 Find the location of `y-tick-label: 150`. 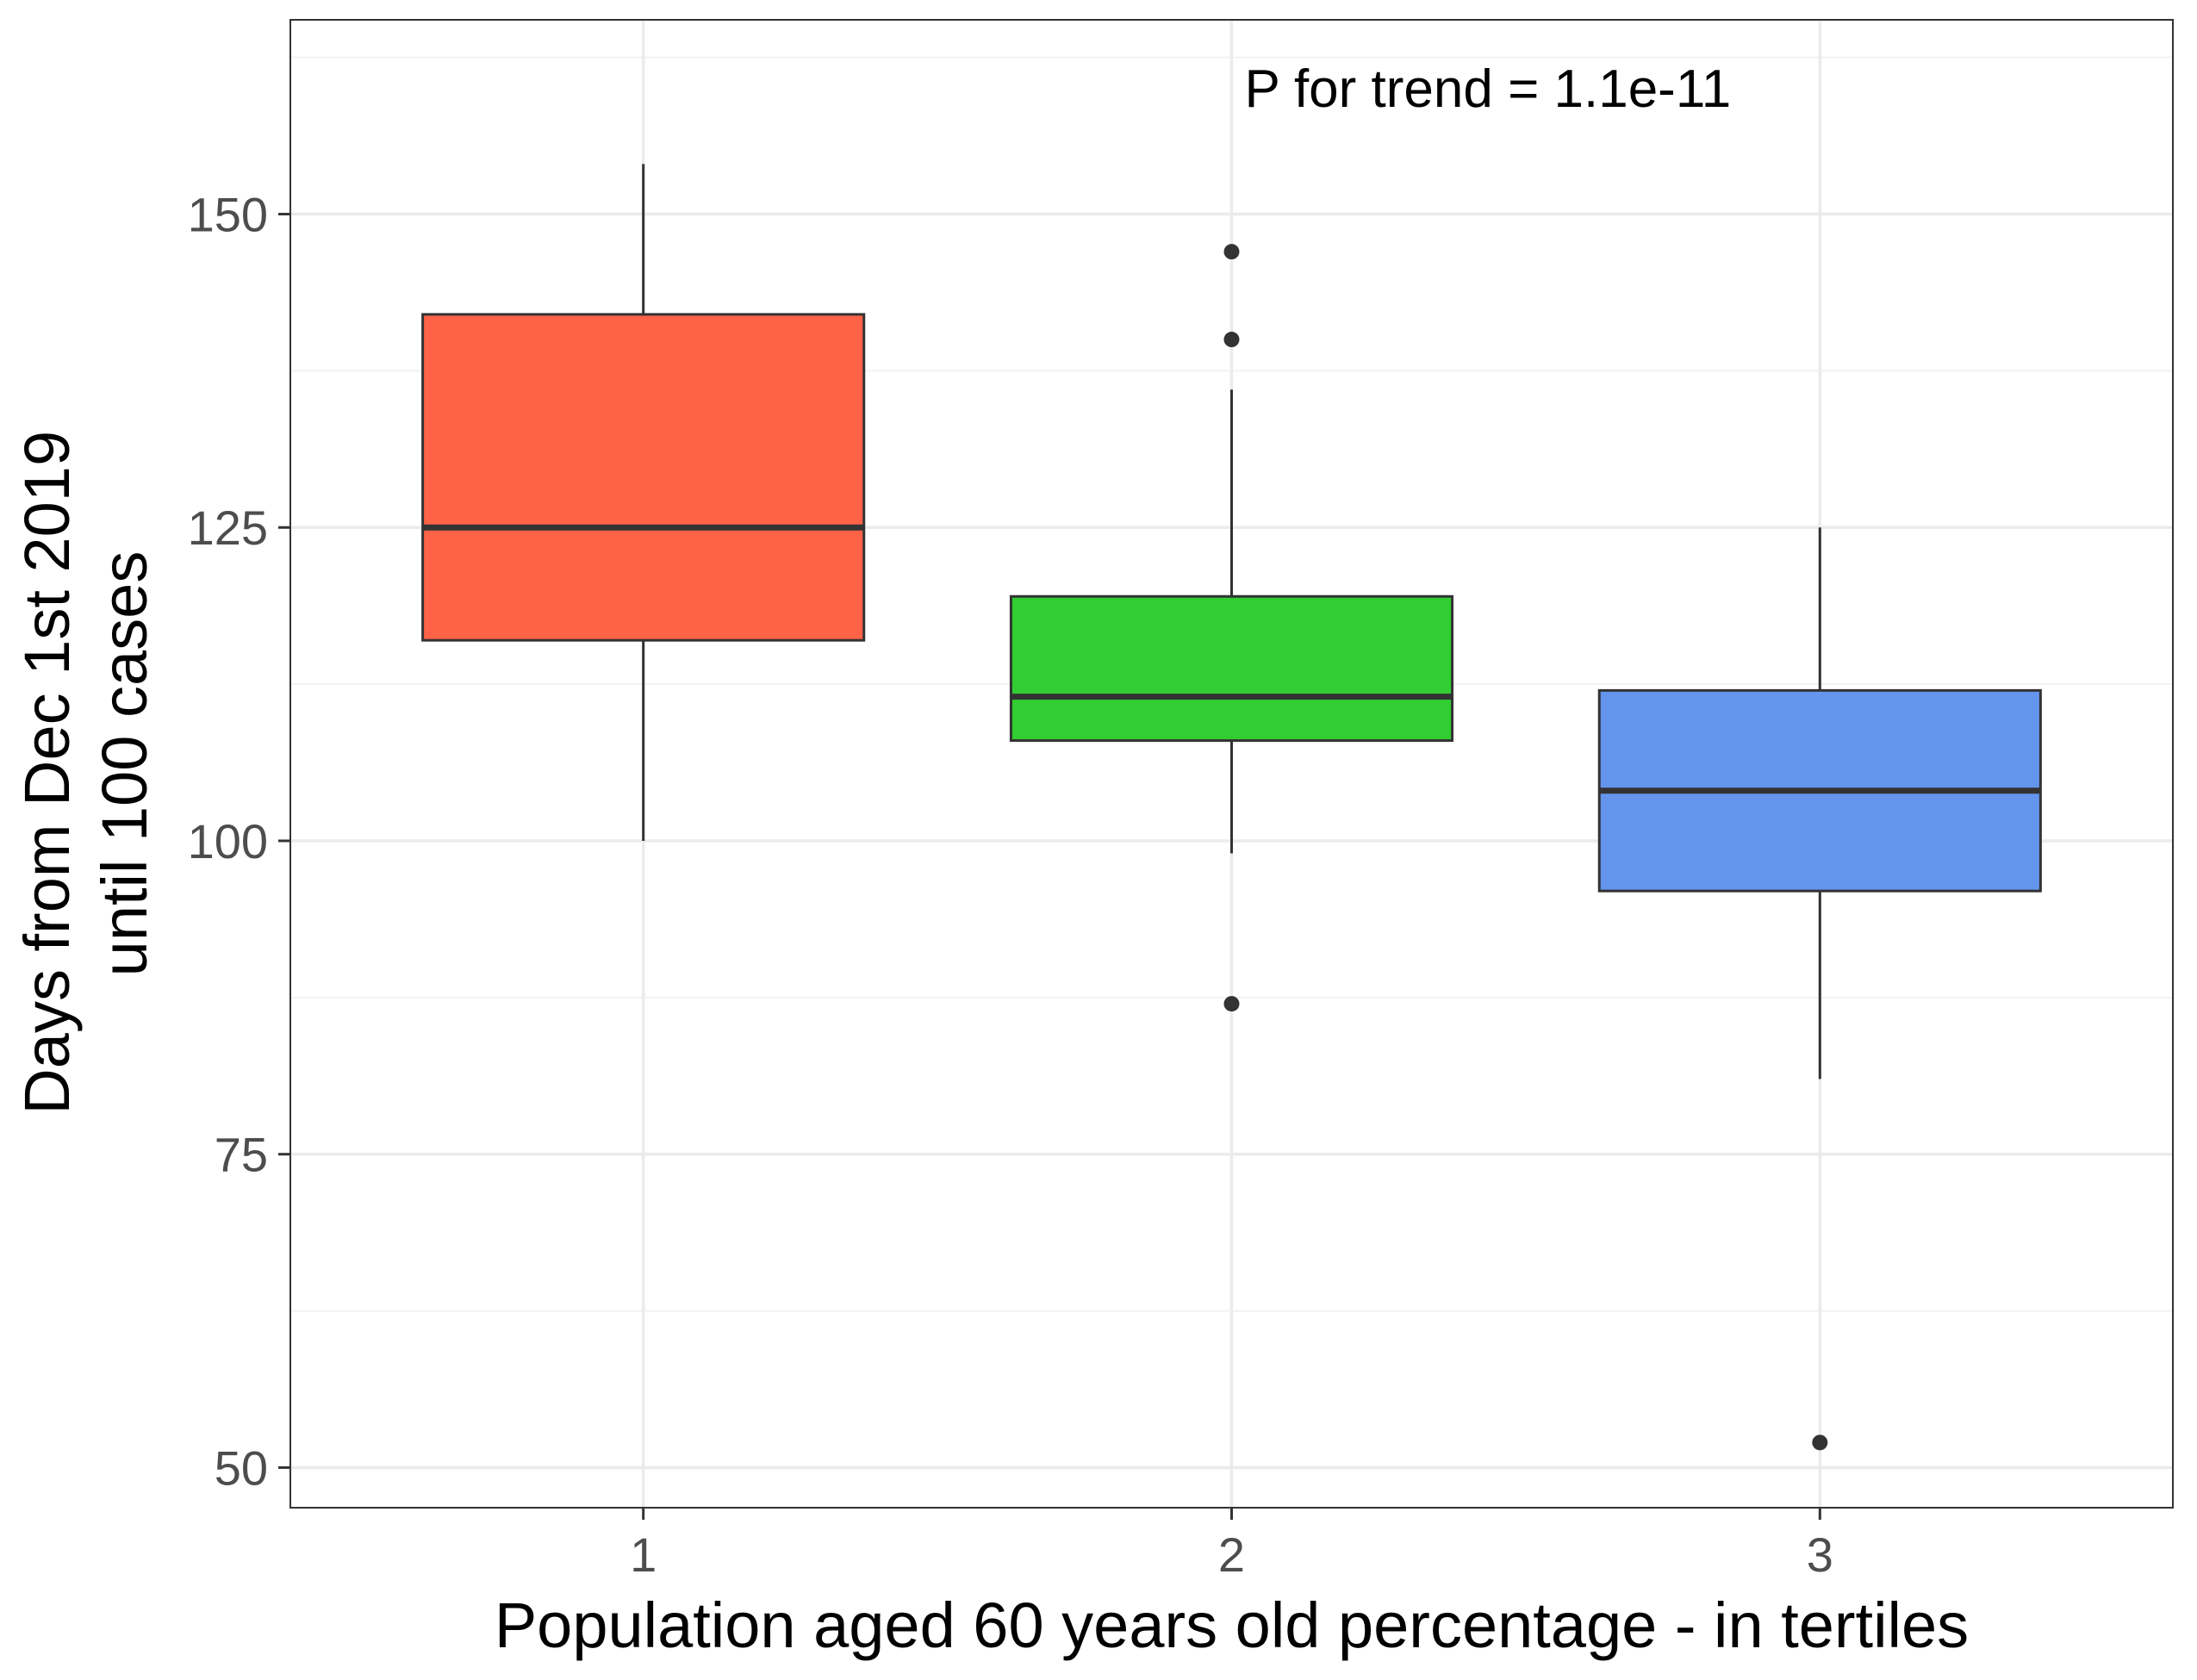

y-tick-label: 150 is located at coordinates (228, 215).